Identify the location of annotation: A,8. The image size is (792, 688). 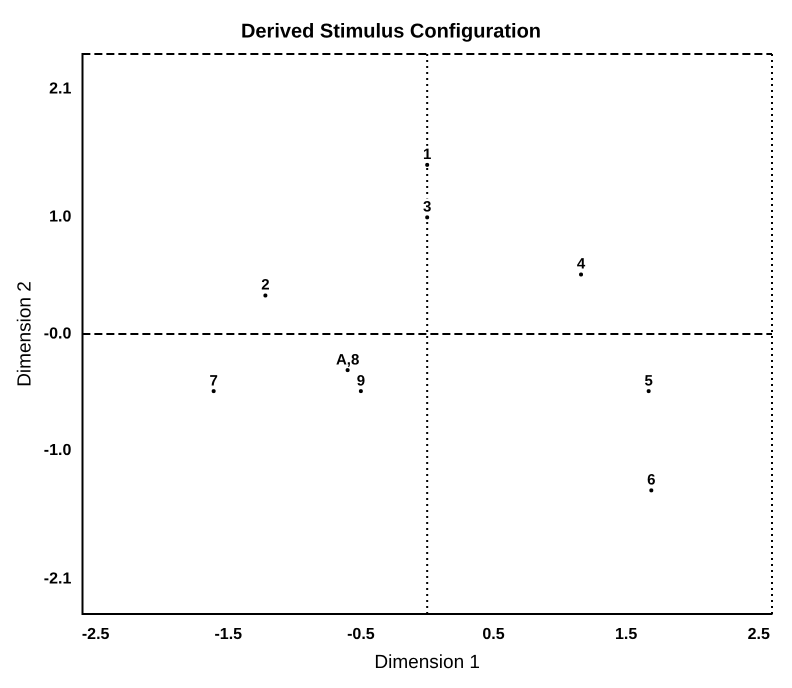
(348, 359).